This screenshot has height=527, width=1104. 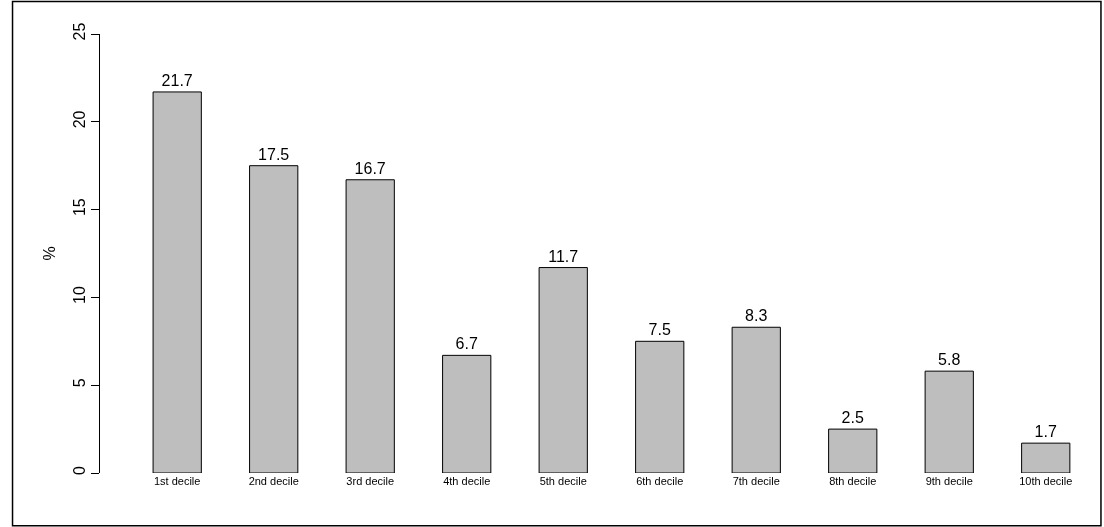 I want to click on y-tick-label: 5, so click(x=79, y=383).